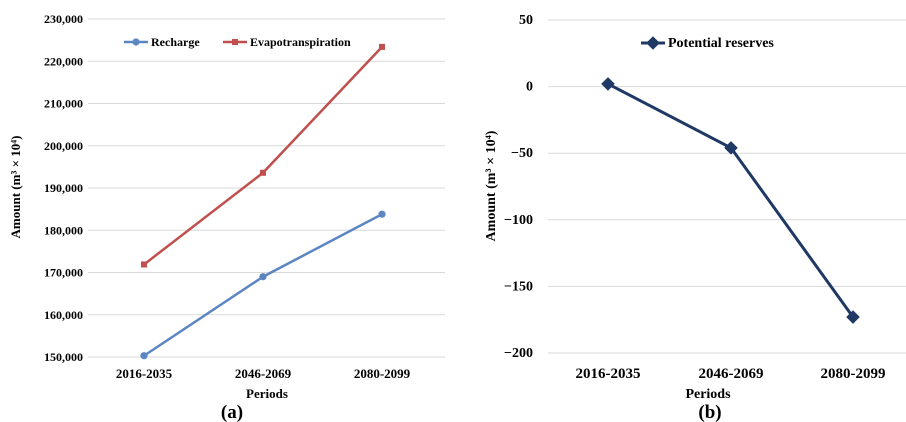 The image size is (906, 422). Describe the element at coordinates (382, 373) in the screenshot. I see `panel-a-x-tick-label: 2080-2099` at that location.